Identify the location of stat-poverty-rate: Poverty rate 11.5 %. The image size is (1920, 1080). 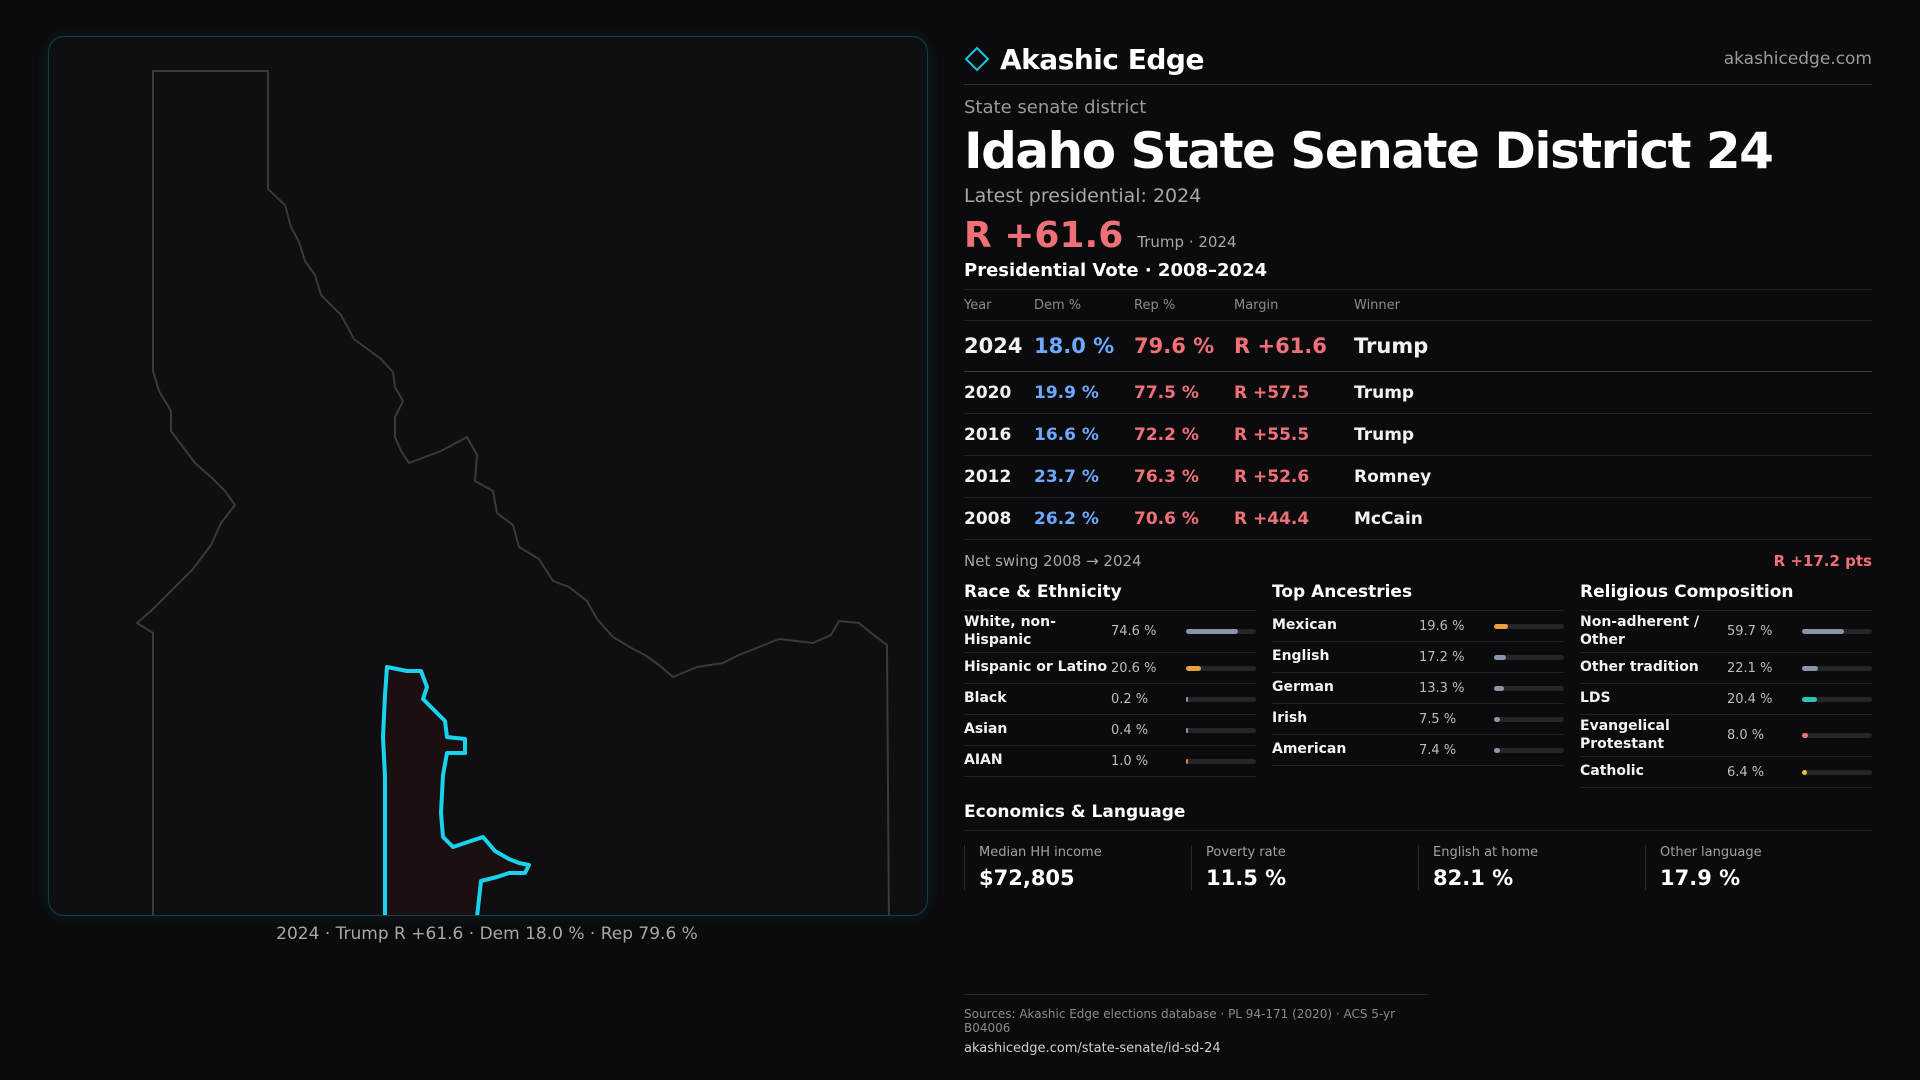
(1304, 867).